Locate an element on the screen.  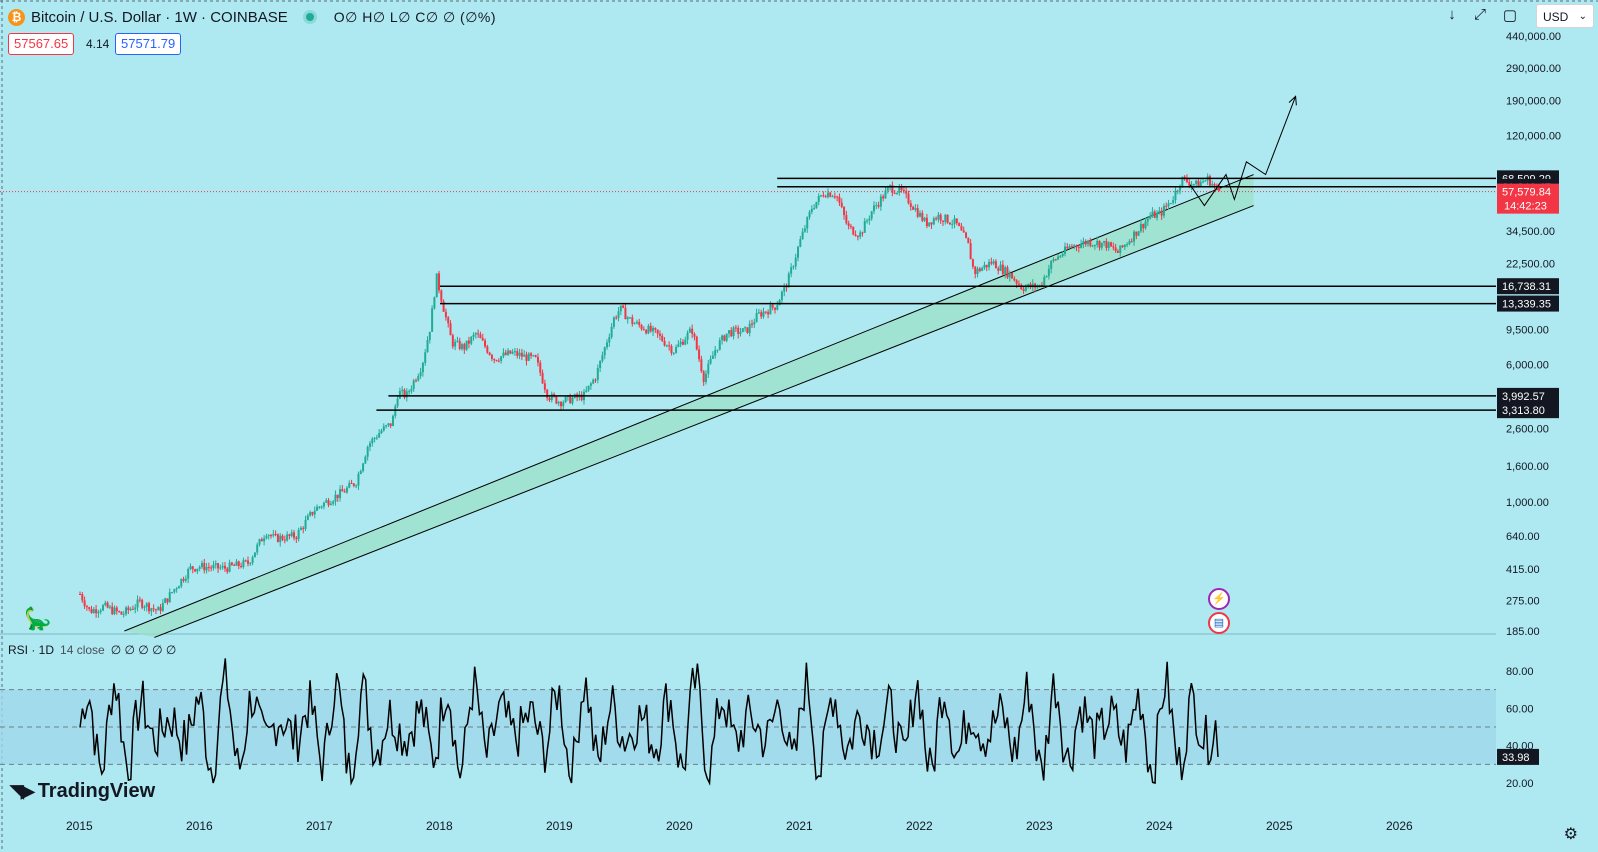
sell-button: 57567.65 is located at coordinates (41, 44).